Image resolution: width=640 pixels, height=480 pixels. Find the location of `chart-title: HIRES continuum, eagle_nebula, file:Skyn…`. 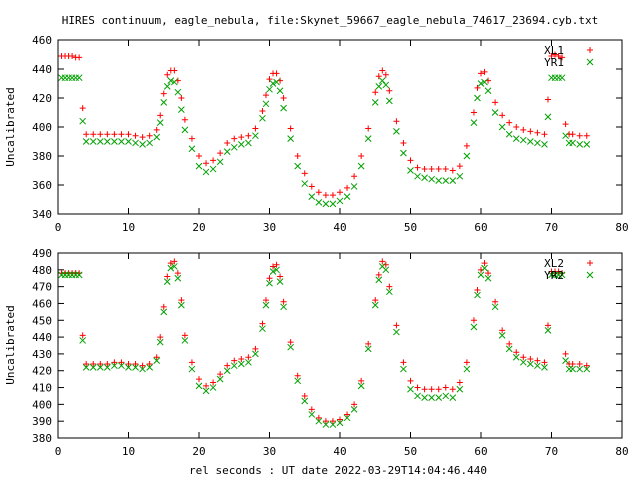

chart-title: HIRES continuum, eagle_nebula, file:Skyn… is located at coordinates (330, 20).